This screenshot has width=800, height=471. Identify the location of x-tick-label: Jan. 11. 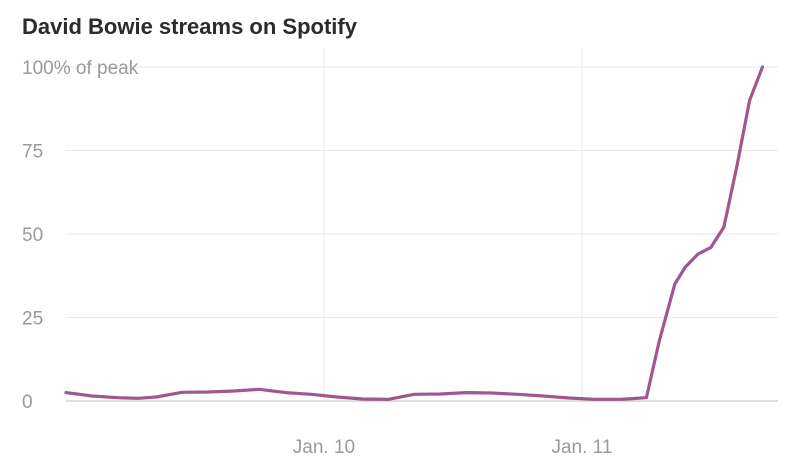
(581, 447).